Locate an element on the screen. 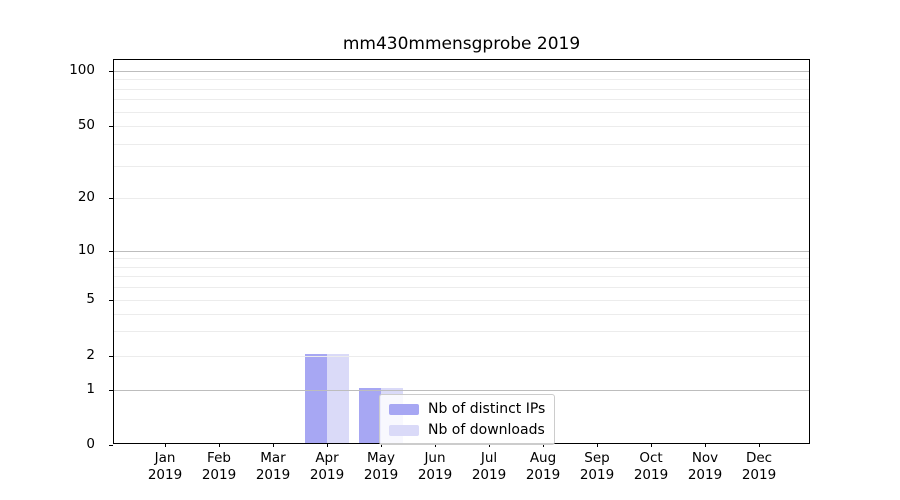 Image resolution: width=900 pixels, height=500 pixels. x-tick-month: Jun is located at coordinates (435, 458).